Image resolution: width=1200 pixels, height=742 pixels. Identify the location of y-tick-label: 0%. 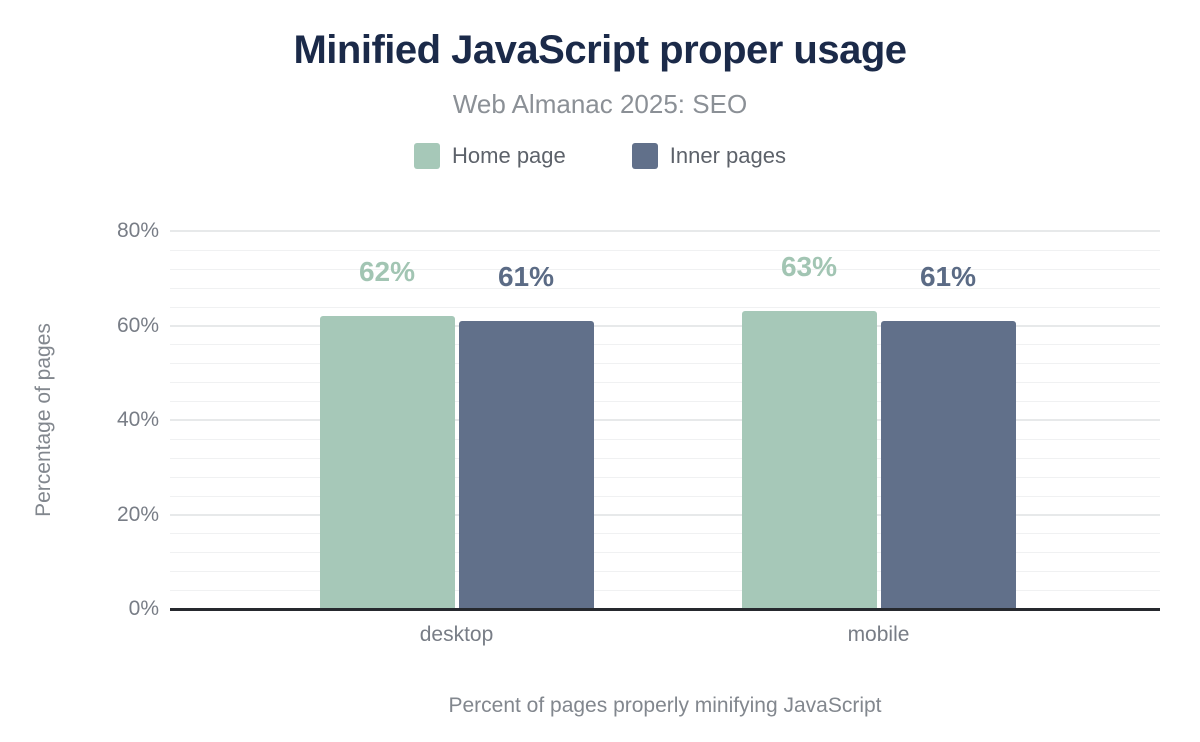
(143, 608).